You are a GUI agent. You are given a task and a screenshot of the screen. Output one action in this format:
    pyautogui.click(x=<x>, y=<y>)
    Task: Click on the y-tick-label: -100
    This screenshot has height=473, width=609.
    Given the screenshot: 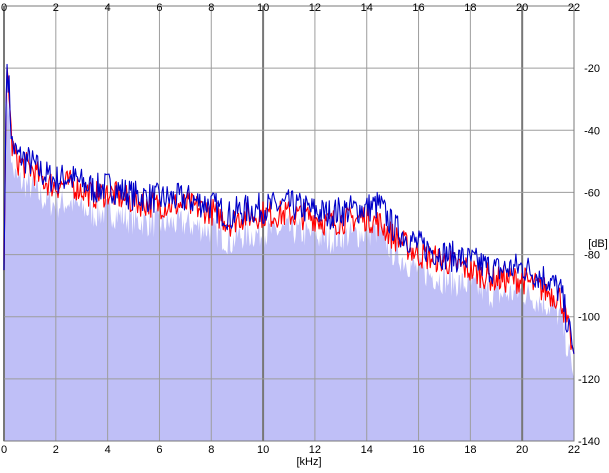 What is the action you would take?
    pyautogui.click(x=589, y=318)
    